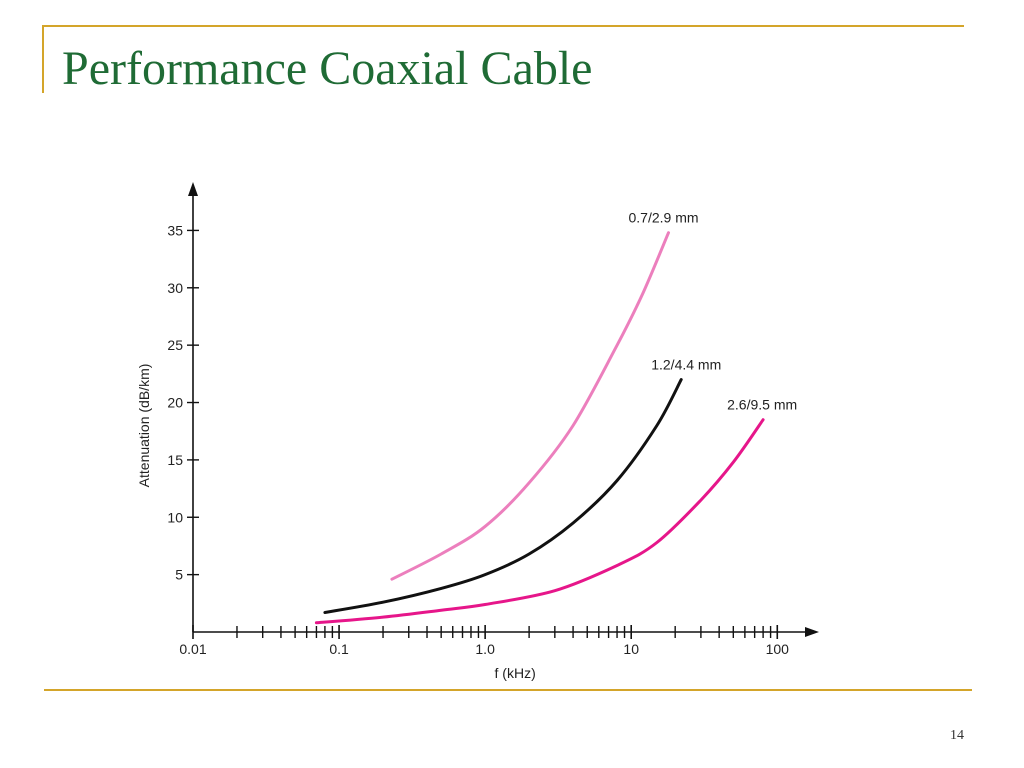 This screenshot has width=1024, height=768. I want to click on frame-top-line, so click(504, 26).